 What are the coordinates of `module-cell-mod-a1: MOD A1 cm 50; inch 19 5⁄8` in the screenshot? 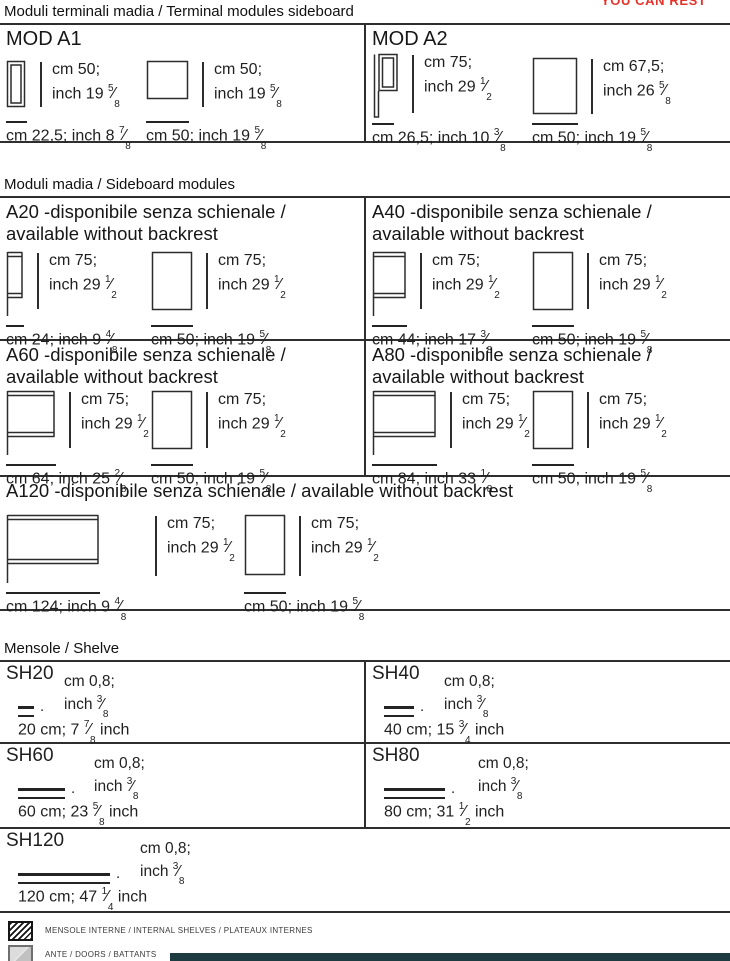 It's located at (183, 88).